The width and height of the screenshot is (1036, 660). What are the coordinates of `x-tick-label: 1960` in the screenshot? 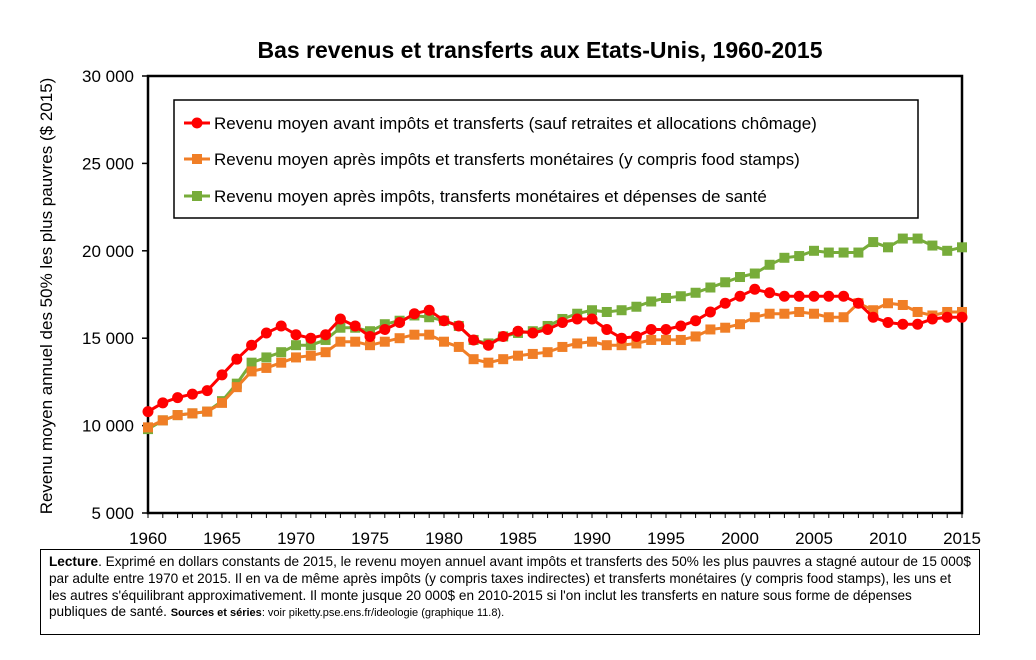 It's located at (148, 537).